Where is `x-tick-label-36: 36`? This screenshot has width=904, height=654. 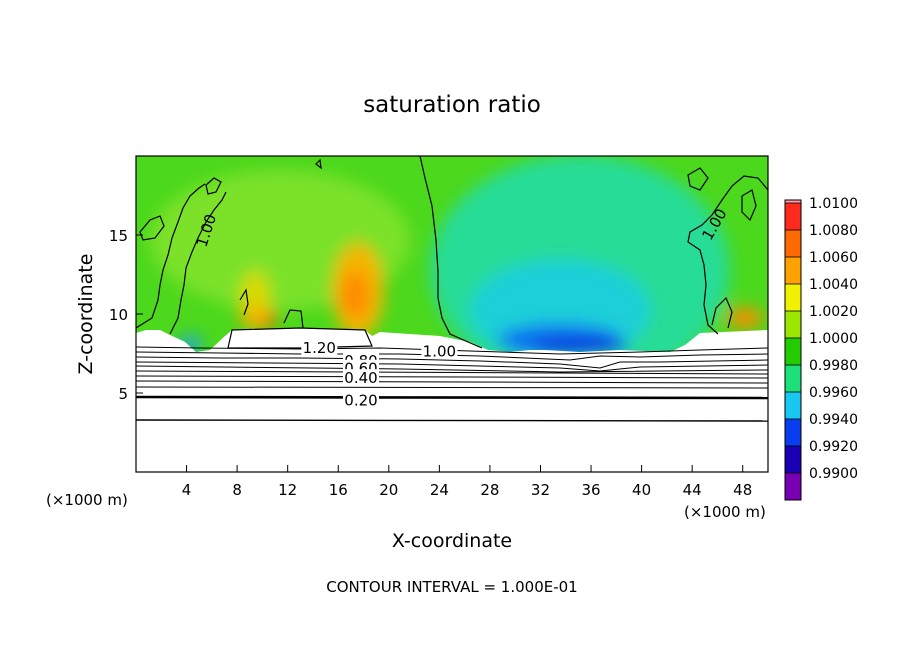 x-tick-label-36: 36 is located at coordinates (590, 490).